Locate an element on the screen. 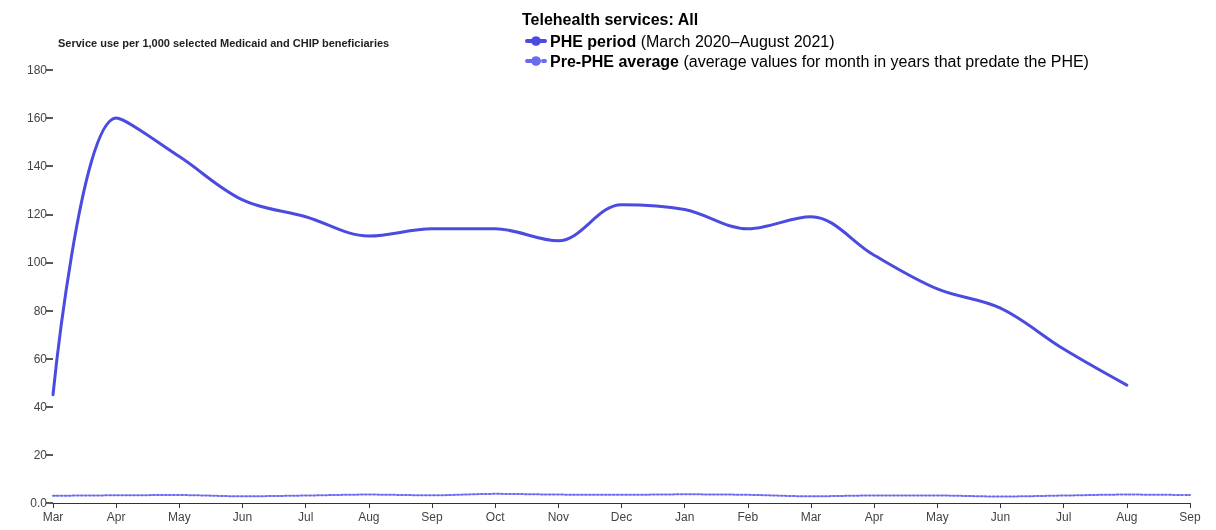 The width and height of the screenshot is (1216, 530). y-tick-label: 180 is located at coordinates (37, 70).